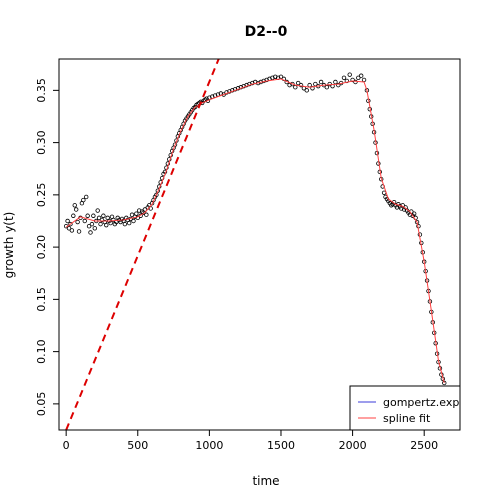 Image resolution: width=504 pixels, height=504 pixels. What do you see at coordinates (41, 142) in the screenshot?
I see `y-tick-label: 0.30` at bounding box center [41, 142].